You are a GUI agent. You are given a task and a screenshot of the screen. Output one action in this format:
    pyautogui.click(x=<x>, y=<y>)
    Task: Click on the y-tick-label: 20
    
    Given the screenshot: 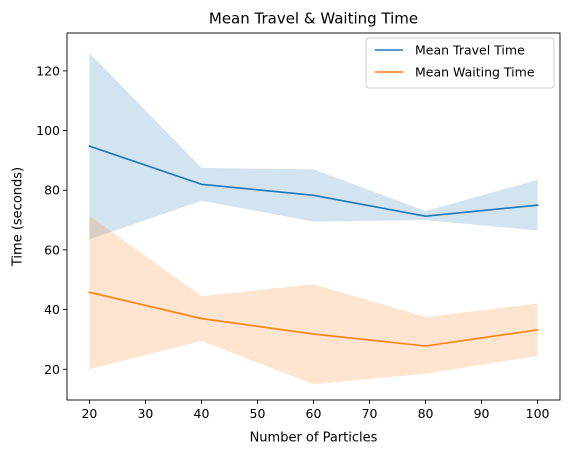 What is the action you would take?
    pyautogui.click(x=52, y=369)
    